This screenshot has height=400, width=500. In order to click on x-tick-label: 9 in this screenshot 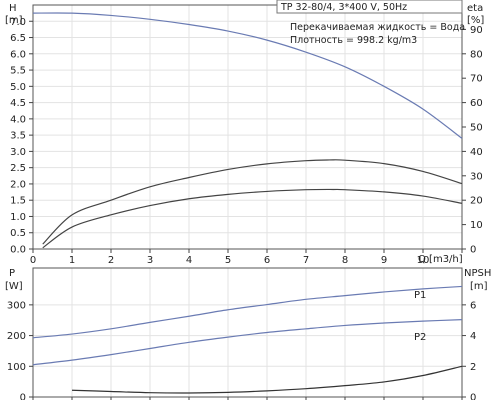, I will do `click(384, 260)`.